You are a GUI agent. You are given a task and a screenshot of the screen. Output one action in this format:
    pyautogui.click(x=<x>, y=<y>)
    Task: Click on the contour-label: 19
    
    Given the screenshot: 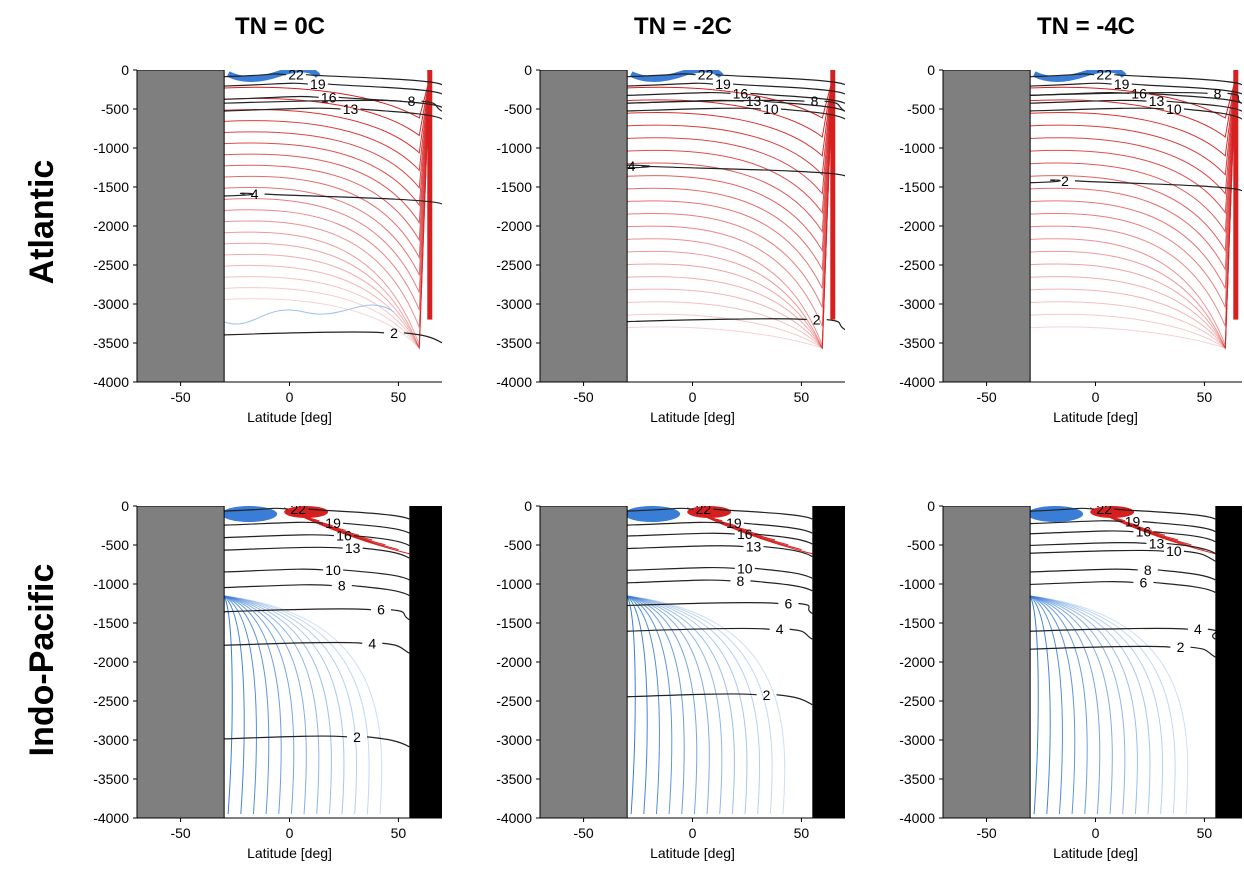 What is the action you would take?
    pyautogui.click(x=723, y=84)
    